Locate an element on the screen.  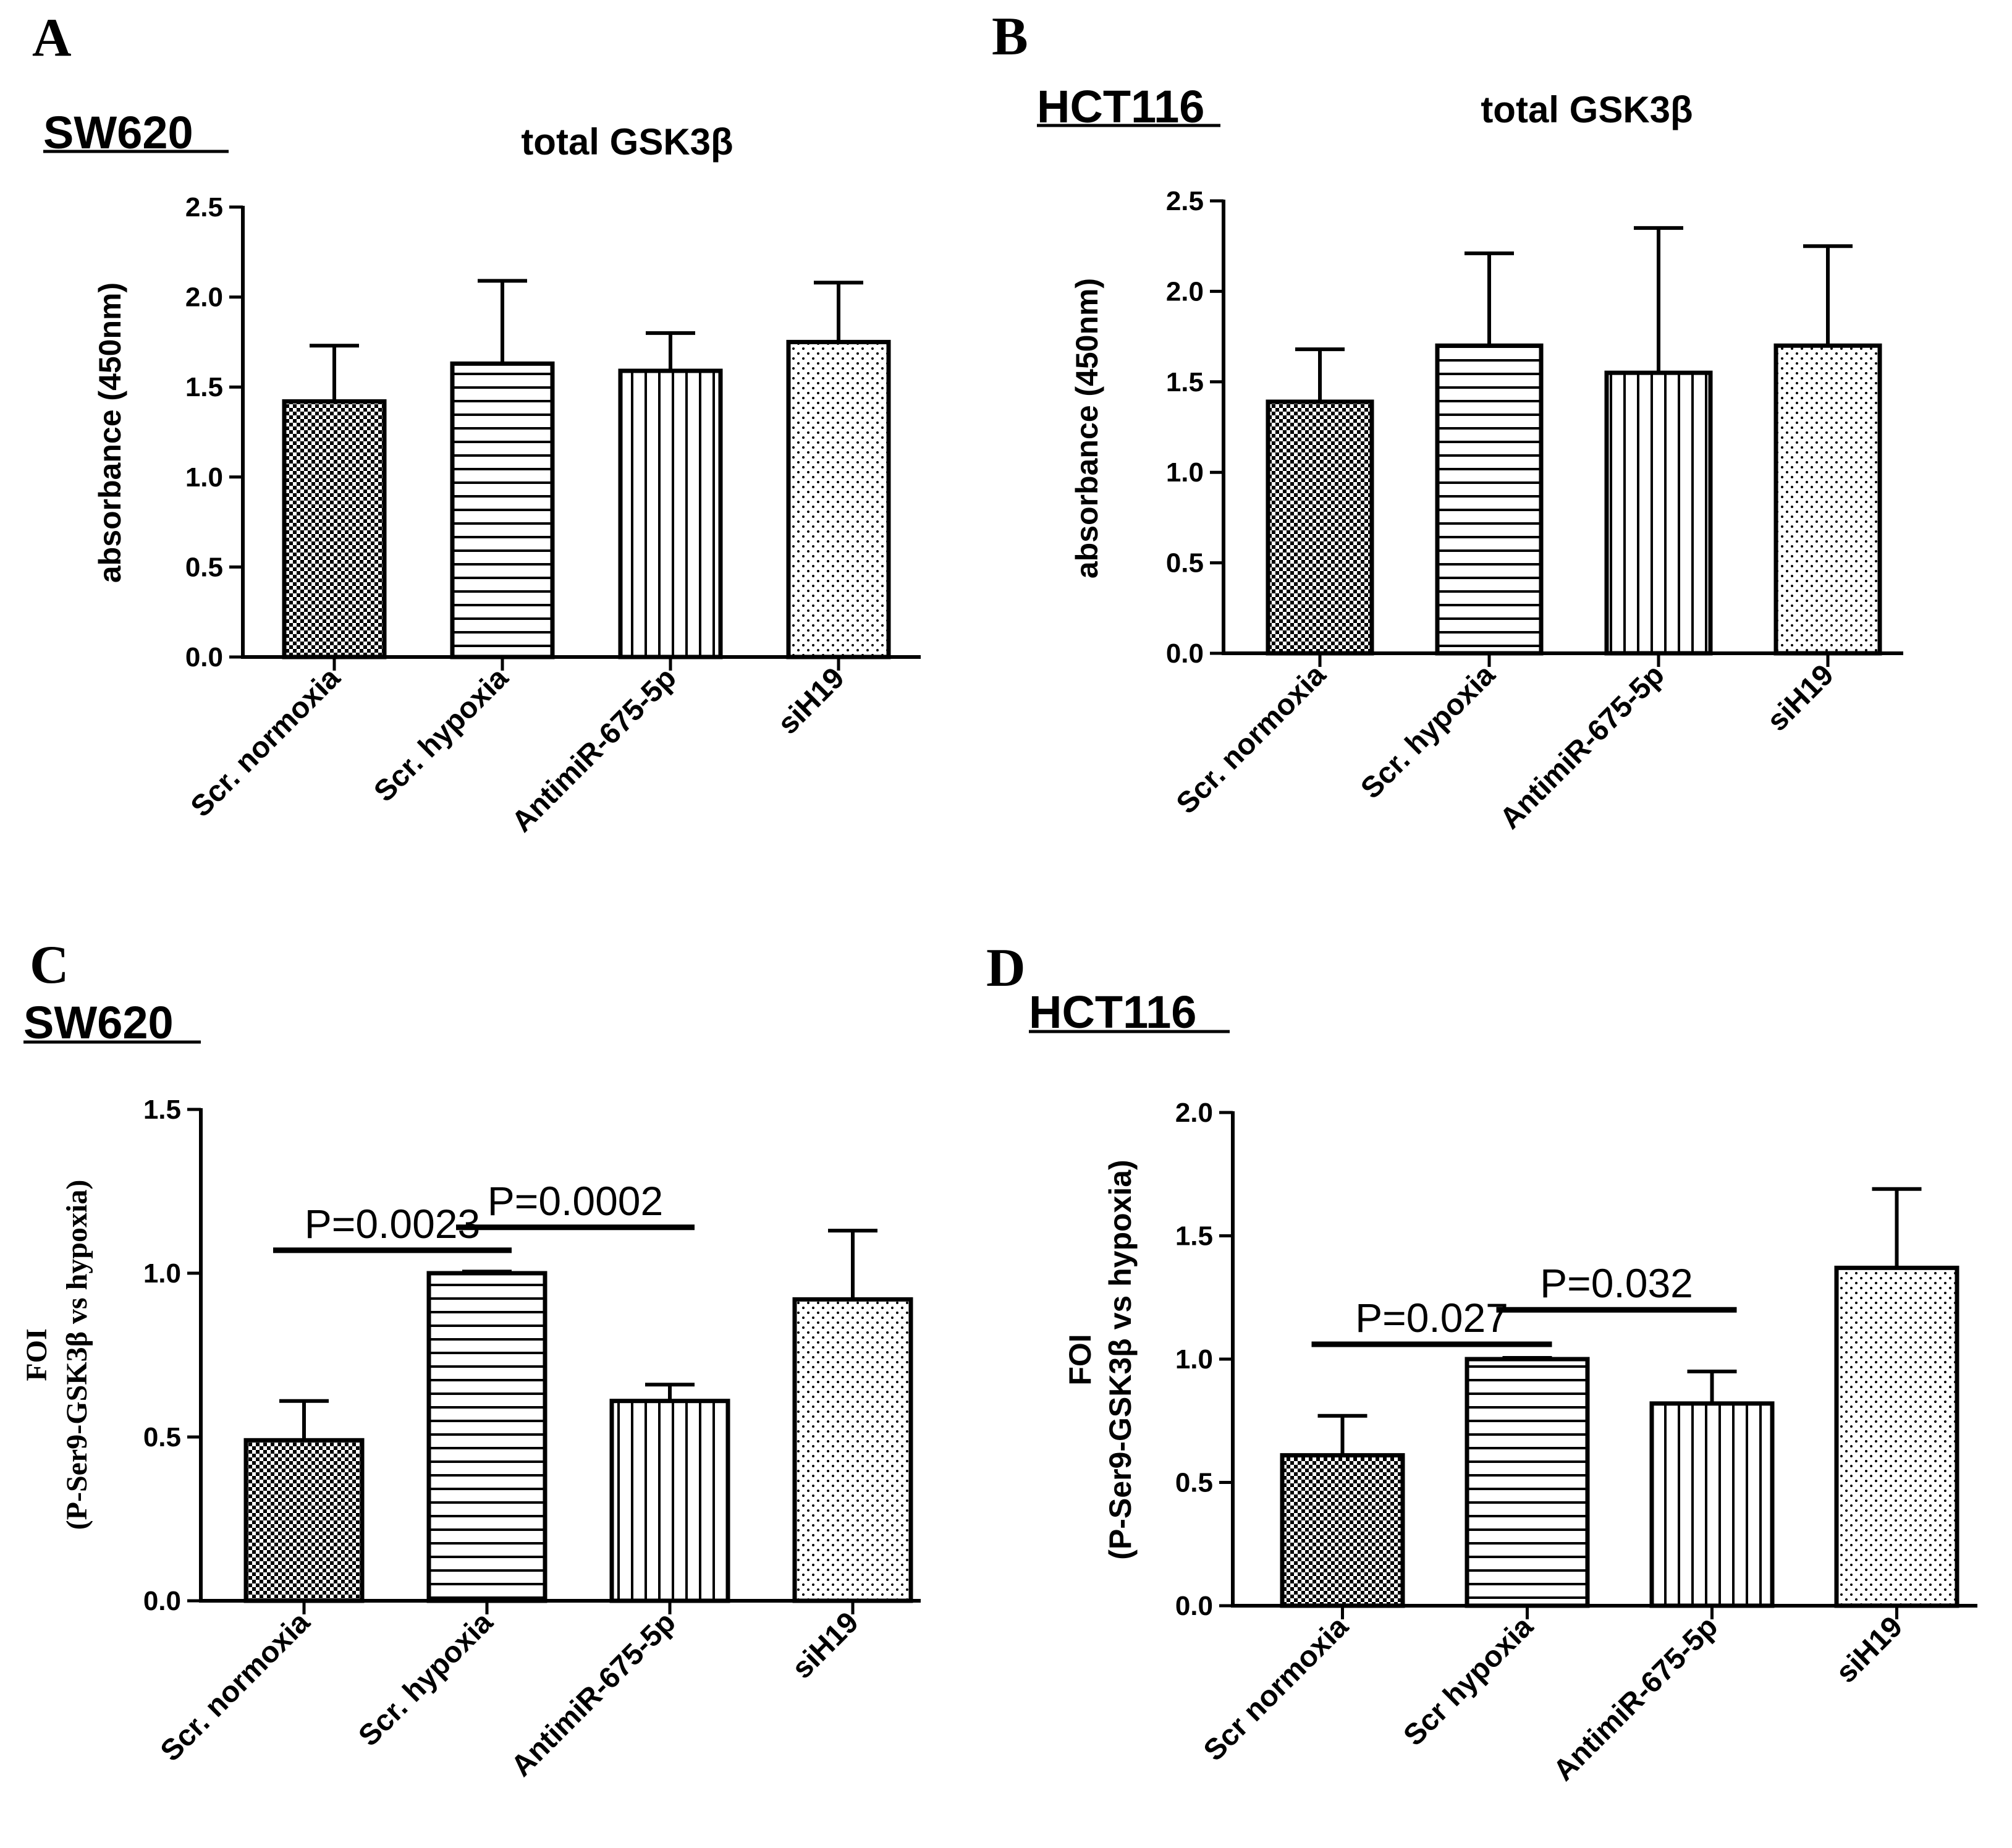
significance-label: P=0.027 is located at coordinates (1431, 1318).